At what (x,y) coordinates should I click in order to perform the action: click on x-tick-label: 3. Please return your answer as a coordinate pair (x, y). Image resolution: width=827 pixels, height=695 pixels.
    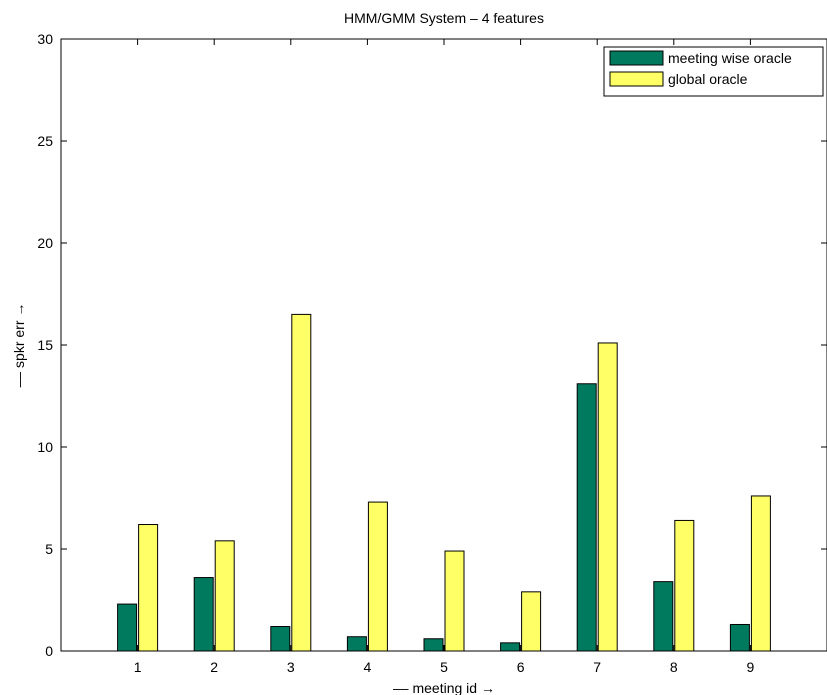
    Looking at the image, I should click on (291, 667).